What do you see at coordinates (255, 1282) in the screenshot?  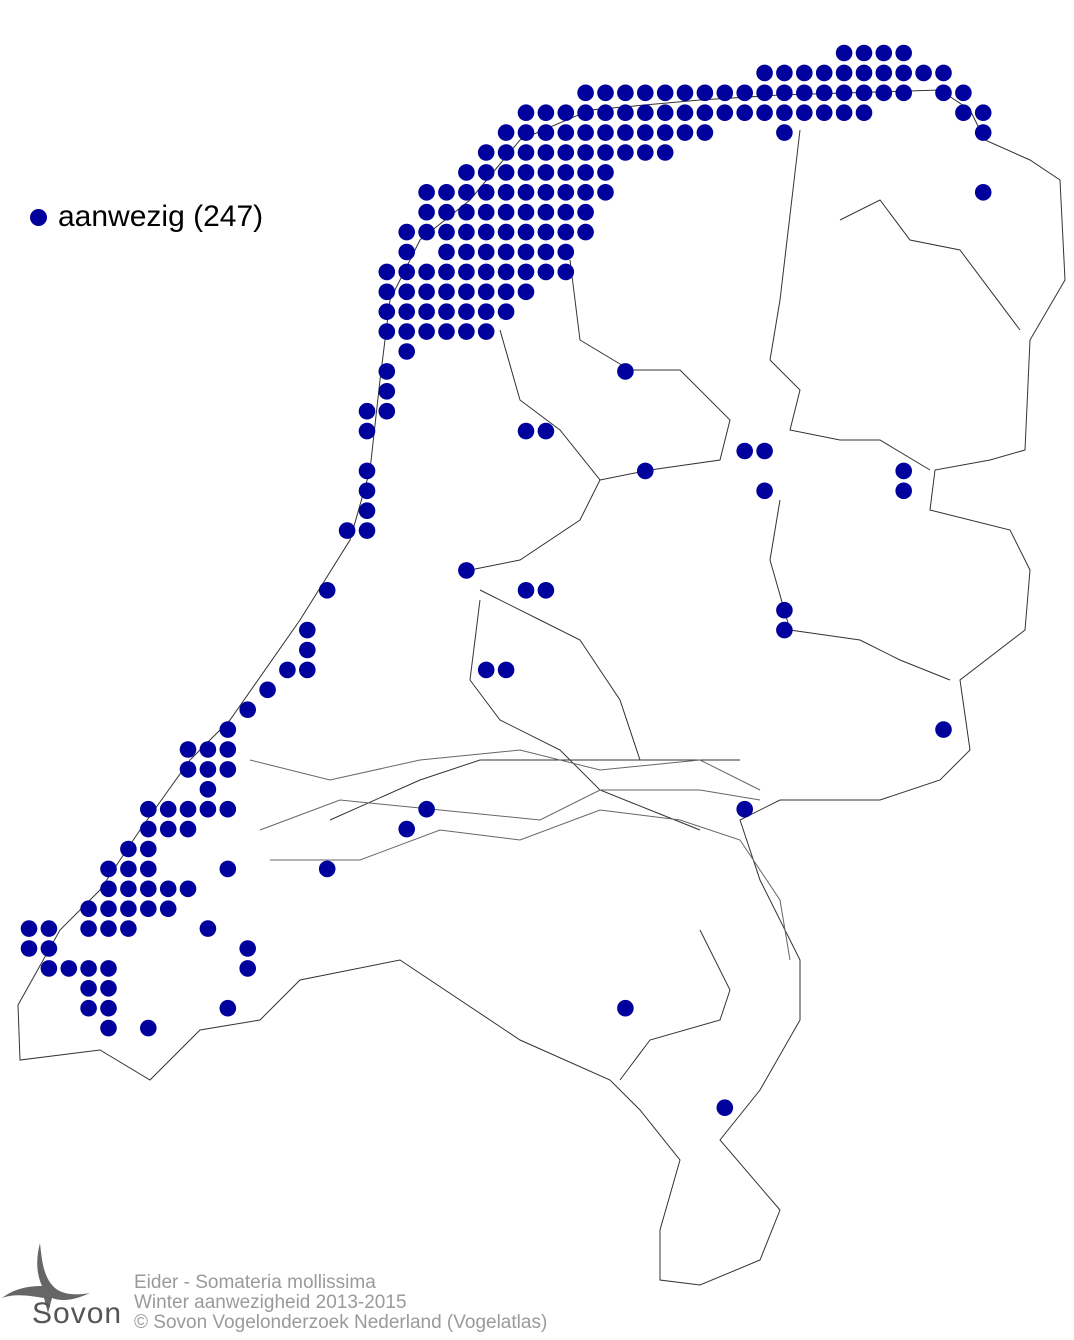 I see `caption-species: Eider - Somateria mollissima` at bounding box center [255, 1282].